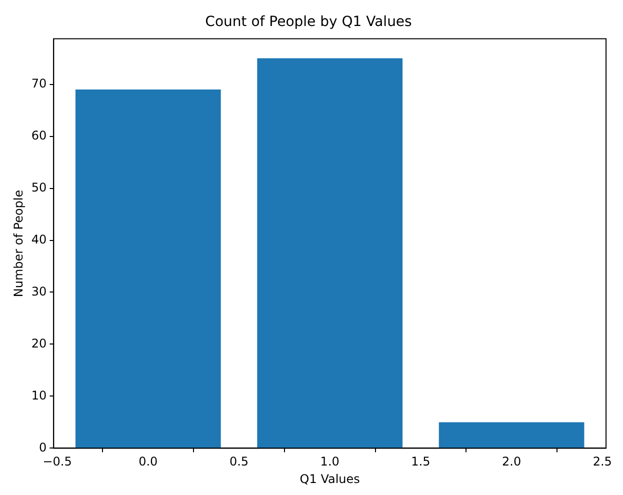 This screenshot has width=623, height=495. What do you see at coordinates (39, 135) in the screenshot?
I see `y-tick-label: 60` at bounding box center [39, 135].